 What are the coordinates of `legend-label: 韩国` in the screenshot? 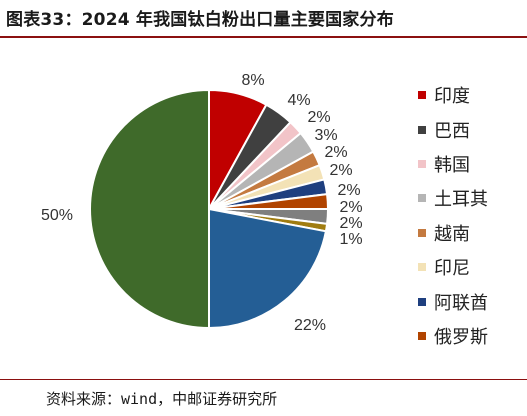 It's located at (452, 165).